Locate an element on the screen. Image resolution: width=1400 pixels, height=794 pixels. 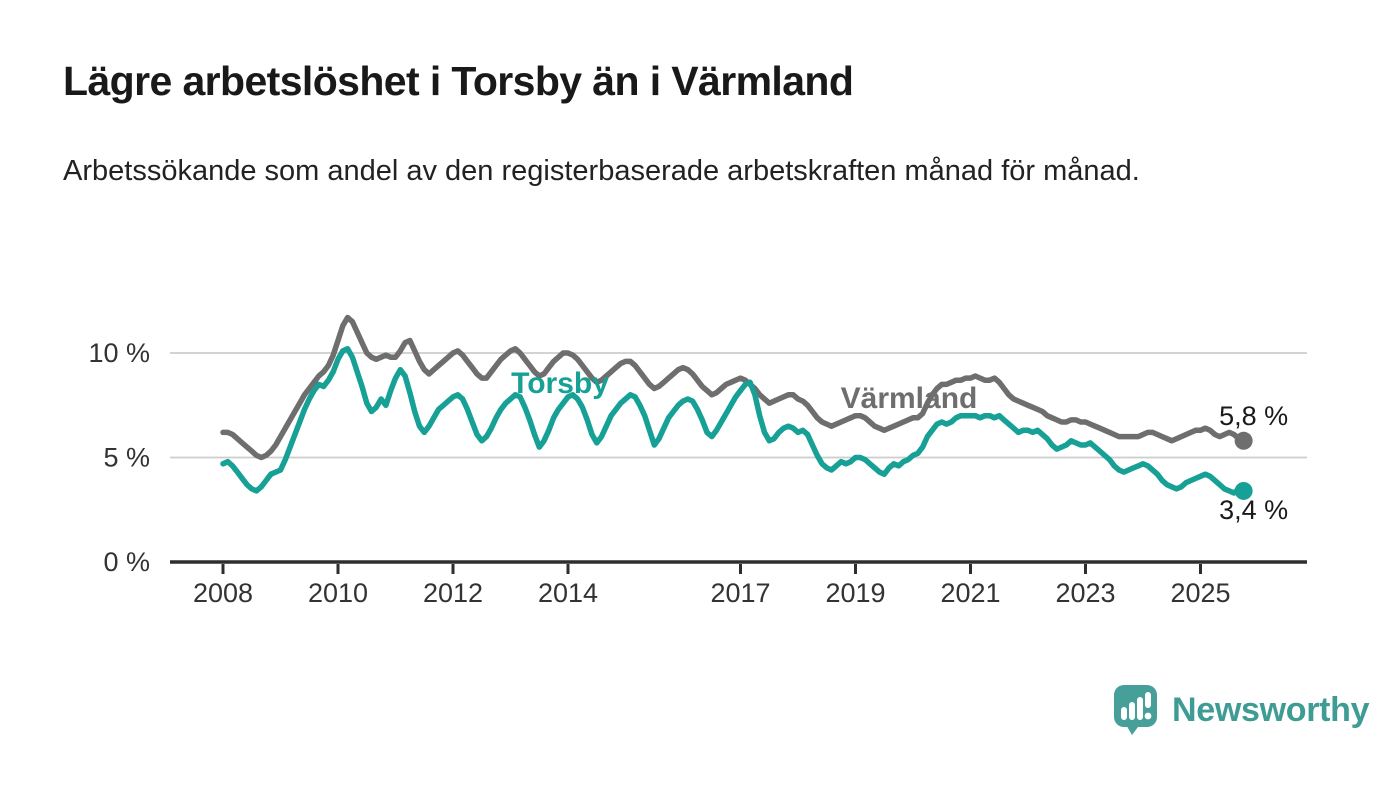
end-dot-torsby is located at coordinates (1243, 490).